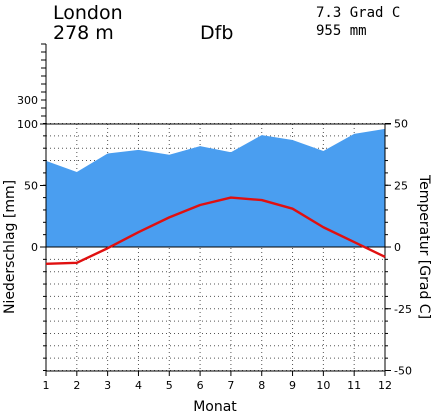  I want to click on y-right-tick-label: 0, so click(397, 247).